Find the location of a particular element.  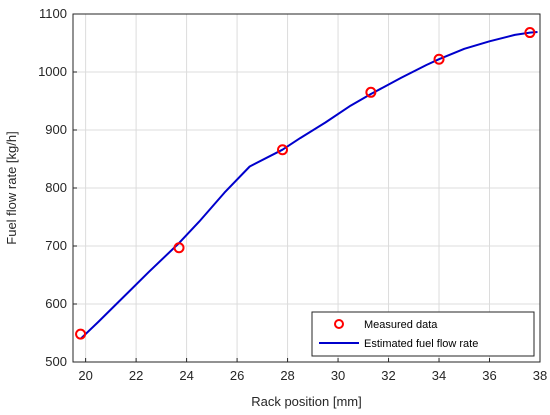

y-tick-label: 600 is located at coordinates (56, 303).